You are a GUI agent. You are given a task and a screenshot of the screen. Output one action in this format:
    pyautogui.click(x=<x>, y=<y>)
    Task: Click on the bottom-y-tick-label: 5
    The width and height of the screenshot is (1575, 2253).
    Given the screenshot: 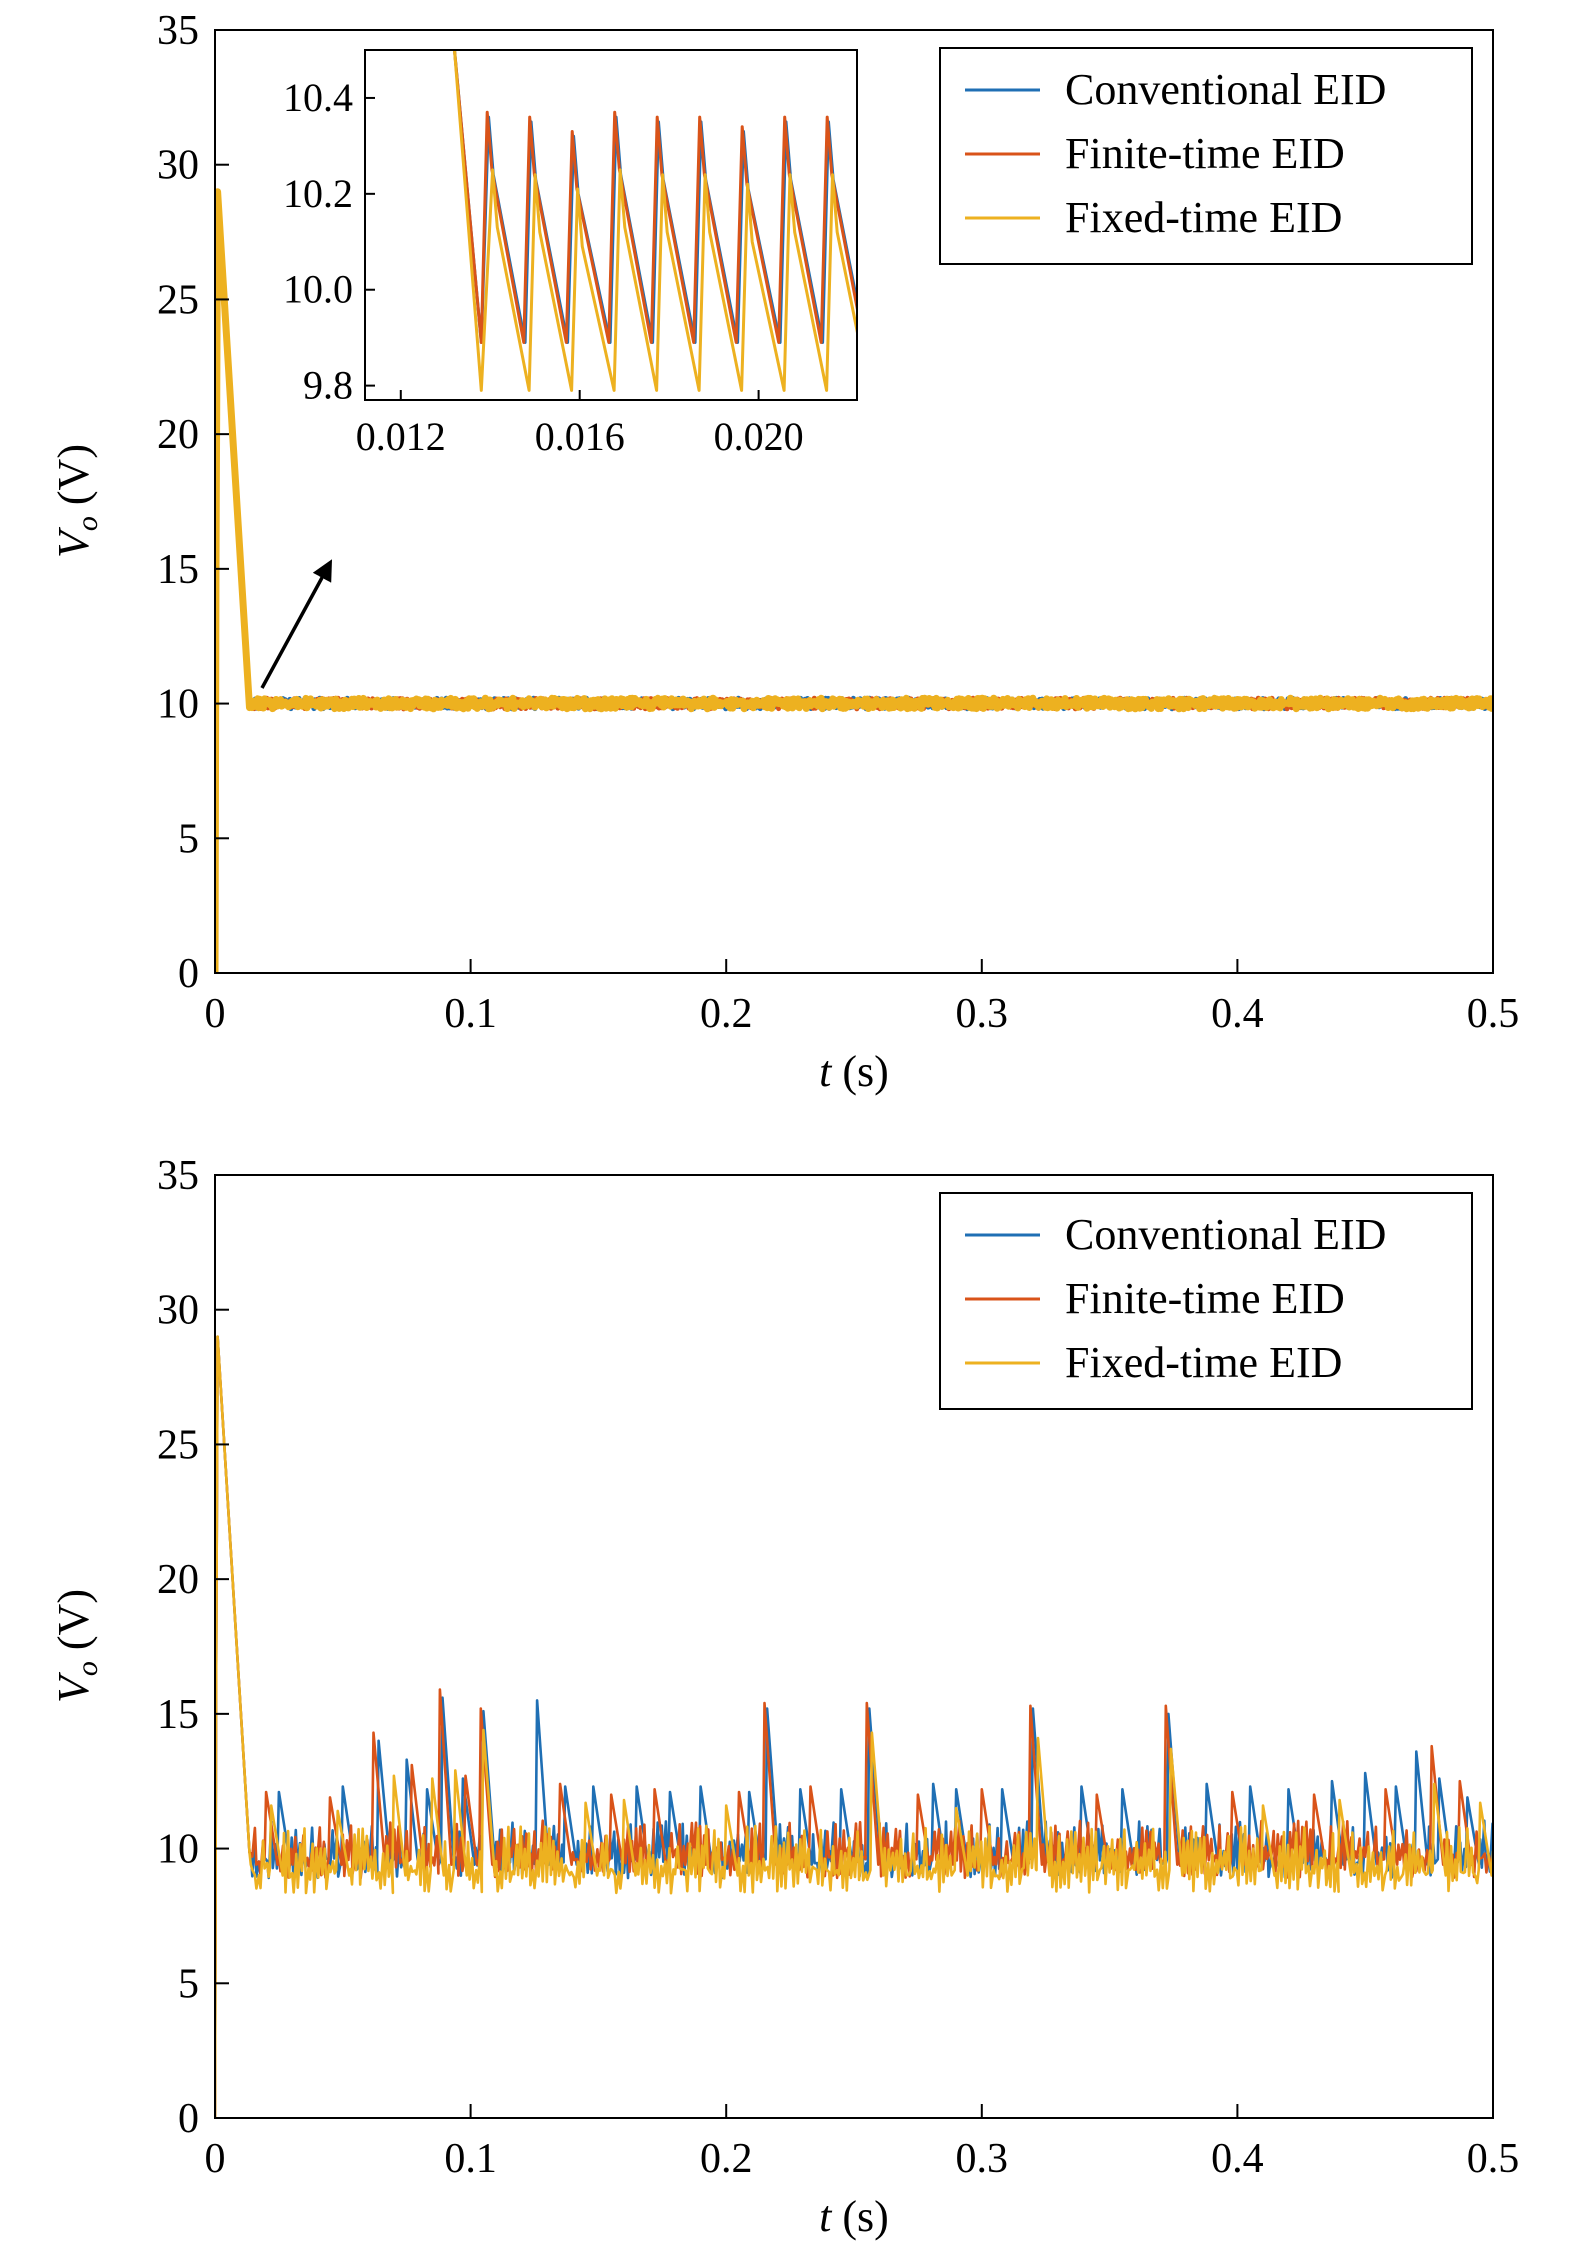 What is the action you would take?
    pyautogui.click(x=188, y=1984)
    